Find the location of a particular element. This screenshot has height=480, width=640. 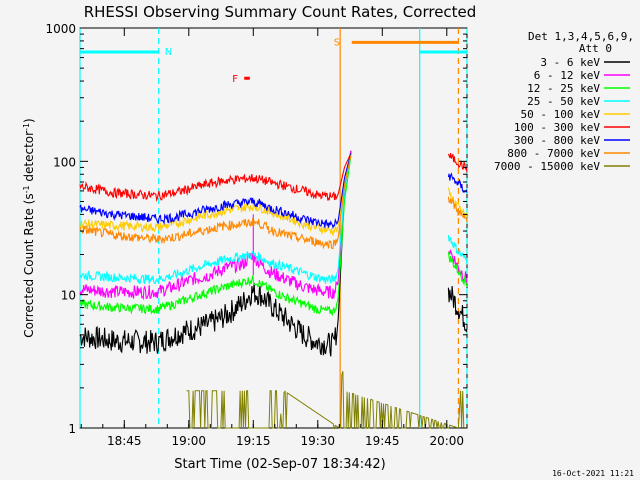

y-axis-label-sup2: -1 is located at coordinates (26, 127).